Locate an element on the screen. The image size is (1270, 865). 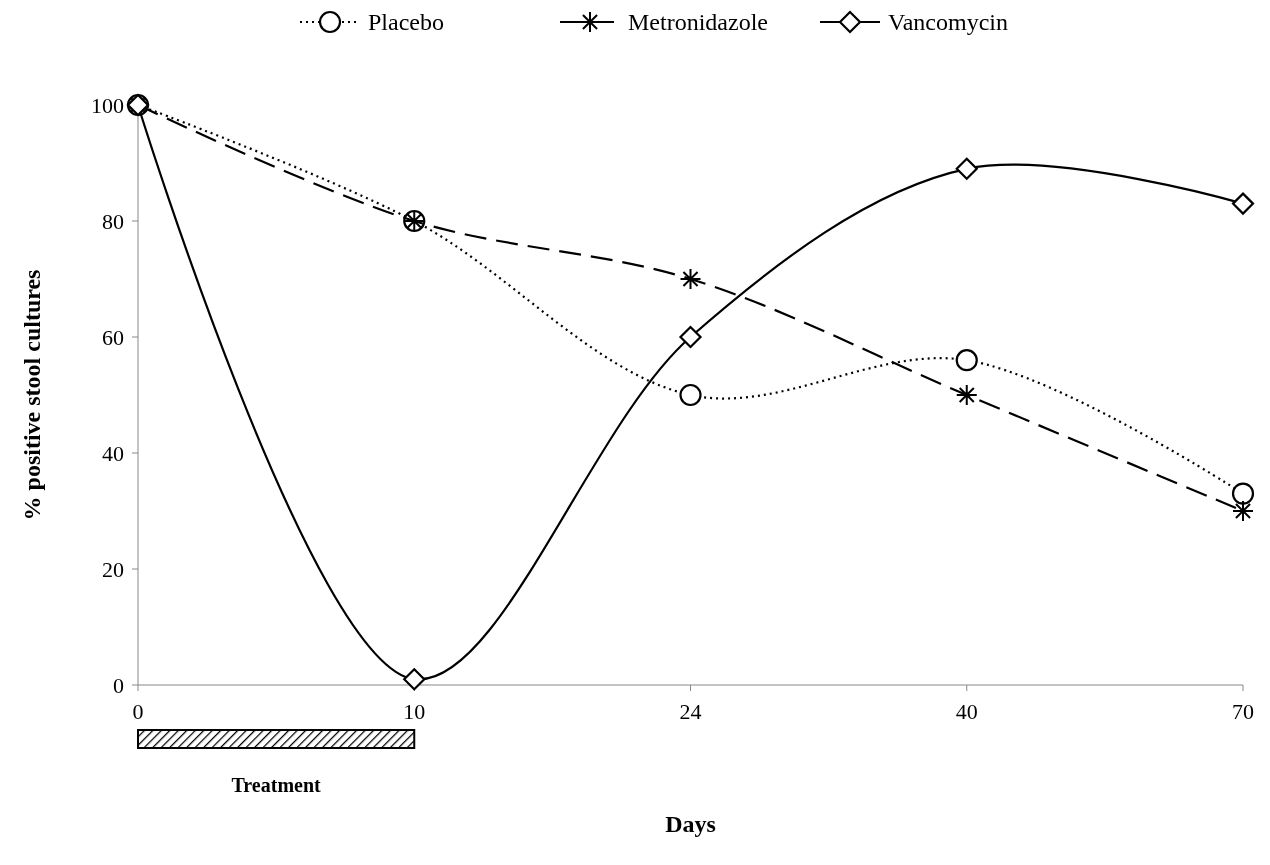
y-axis-title: % positive stool cultures is located at coordinates (32, 395).